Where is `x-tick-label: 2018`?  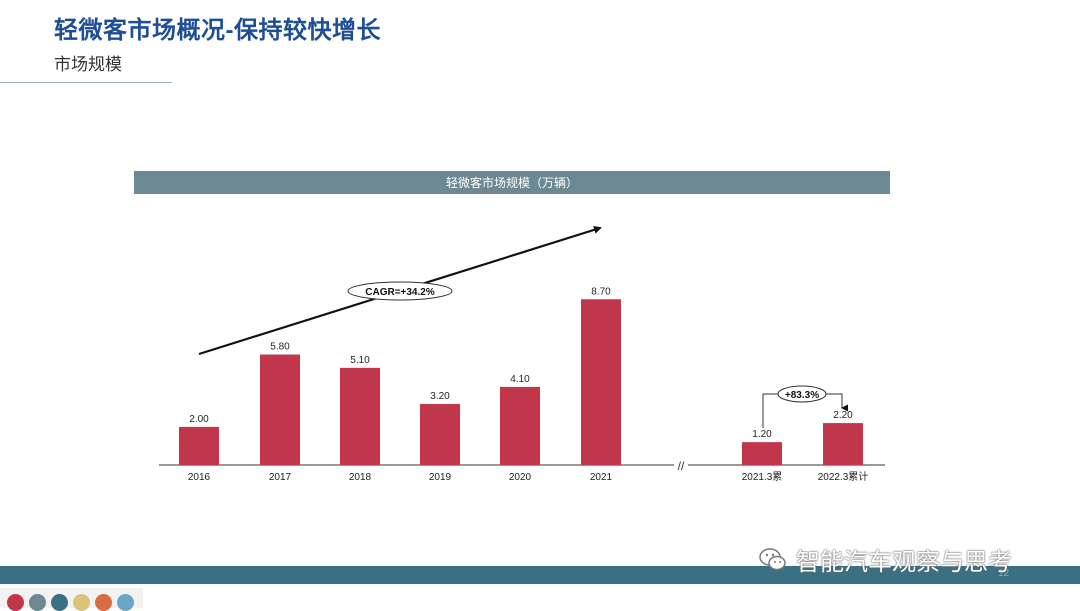 x-tick-label: 2018 is located at coordinates (360, 477).